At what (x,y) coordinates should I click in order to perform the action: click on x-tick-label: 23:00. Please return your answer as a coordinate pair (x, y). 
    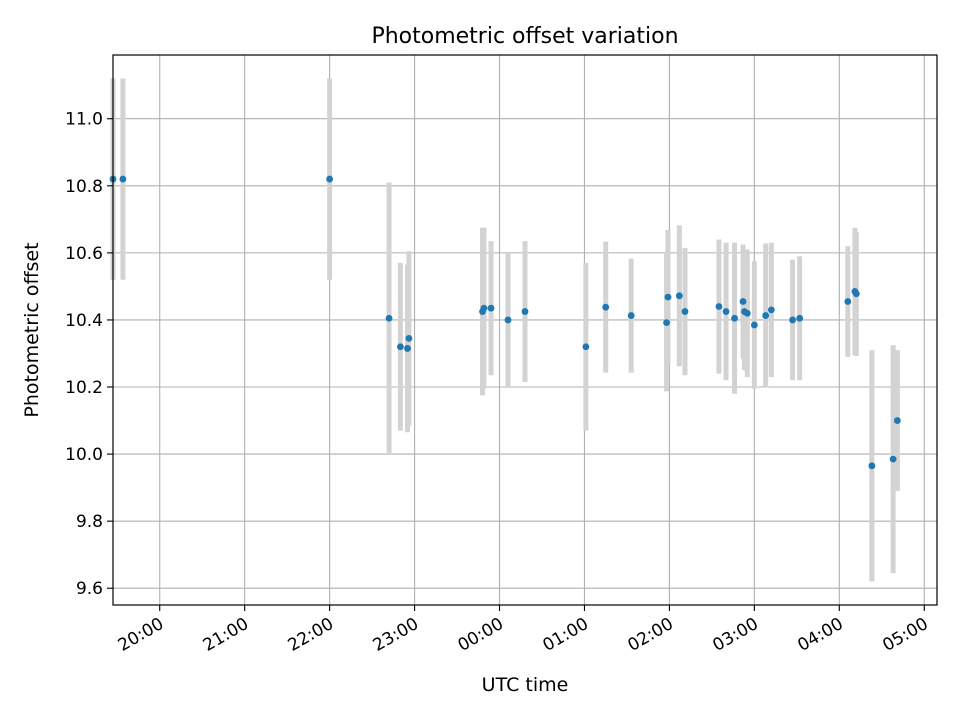
    Looking at the image, I should click on (396, 635).